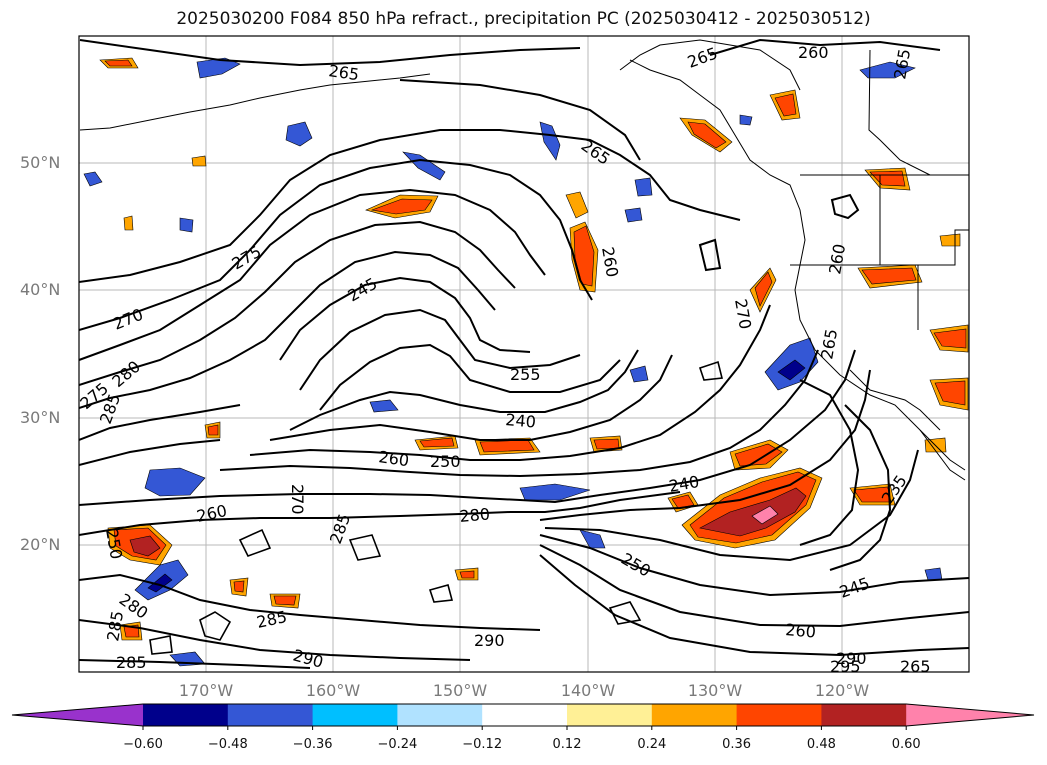  I want to click on lat-label-50n: 50°N, so click(40, 162).